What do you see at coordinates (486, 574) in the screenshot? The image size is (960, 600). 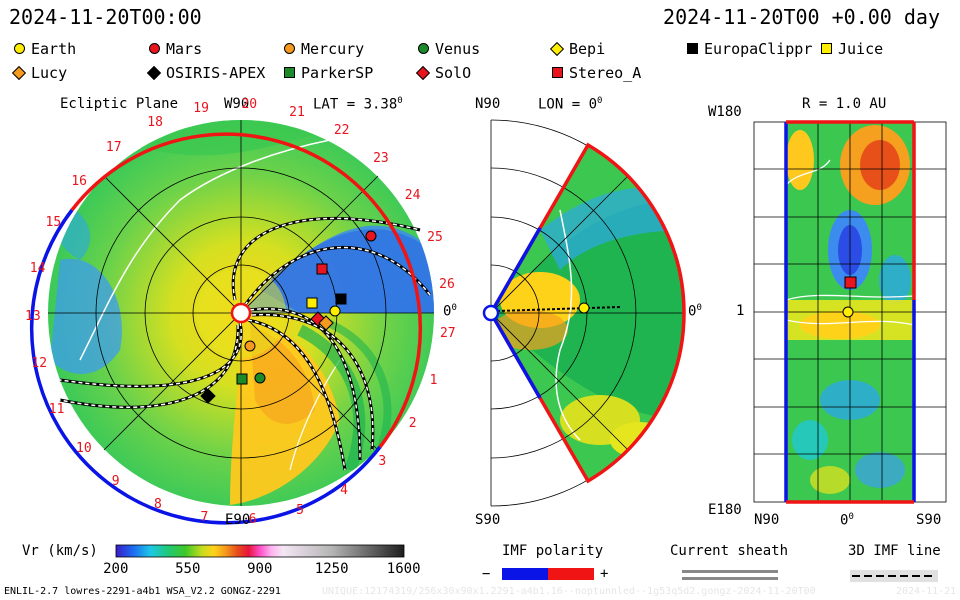 I see `imf-minus-label: −` at bounding box center [486, 574].